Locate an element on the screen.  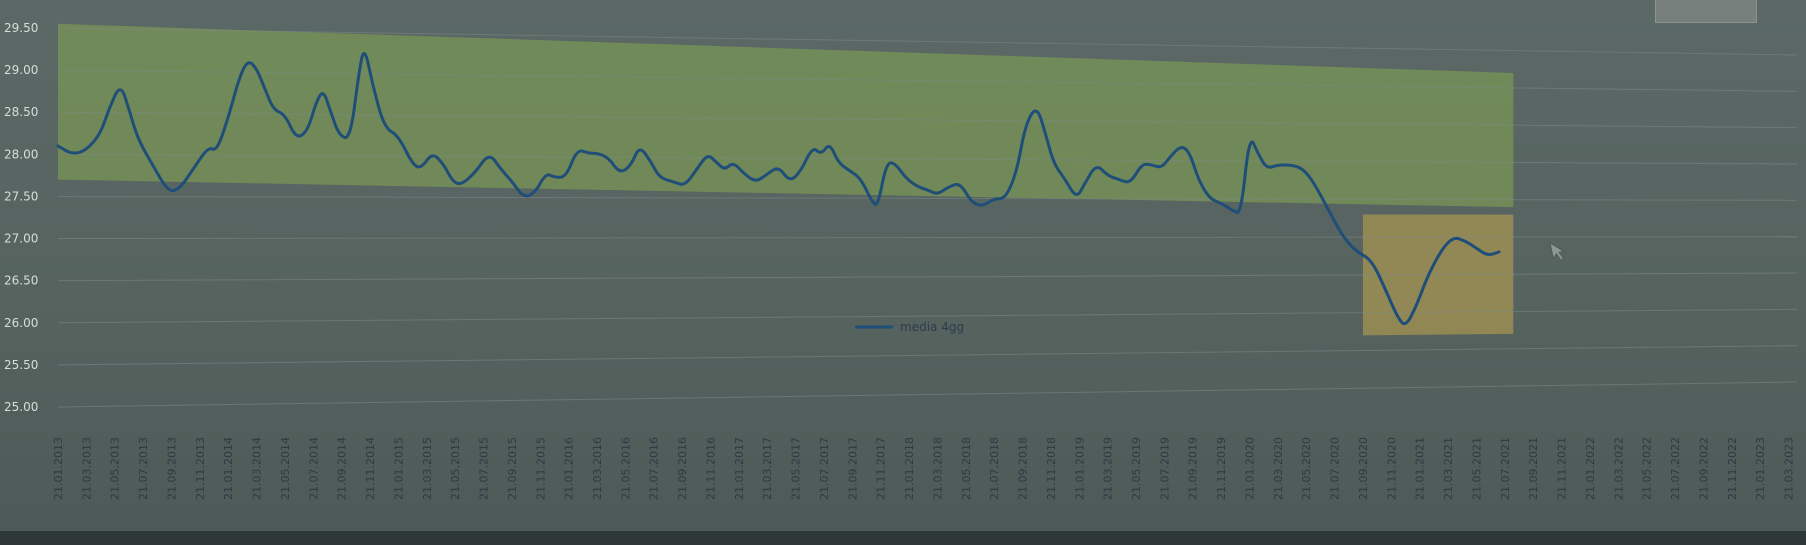
x-tick-label: 21.09.2021 is located at coordinates (1533, 468).